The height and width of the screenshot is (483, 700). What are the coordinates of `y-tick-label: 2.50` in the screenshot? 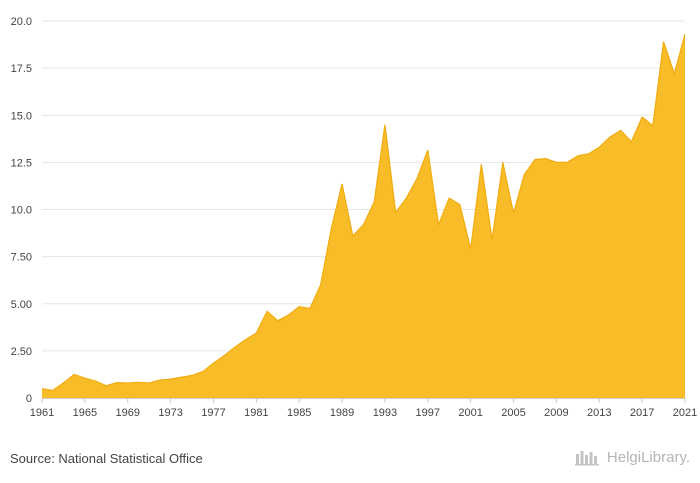 It's located at (21, 352).